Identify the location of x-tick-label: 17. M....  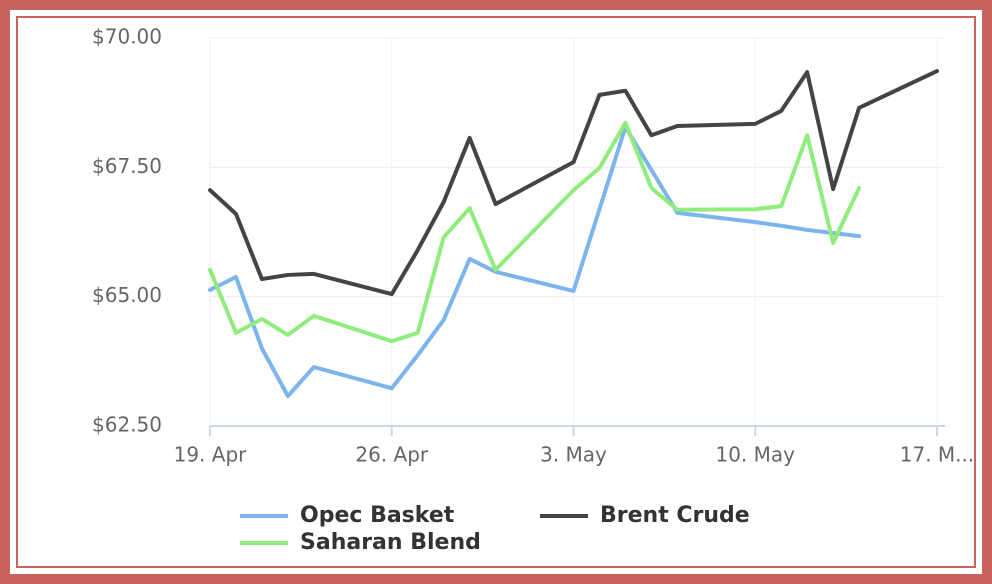
(937, 455).